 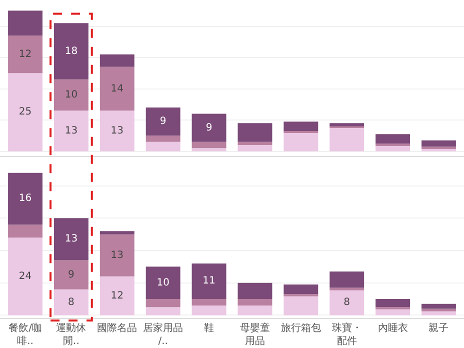 I want to click on data-label: 14, so click(x=117, y=88).